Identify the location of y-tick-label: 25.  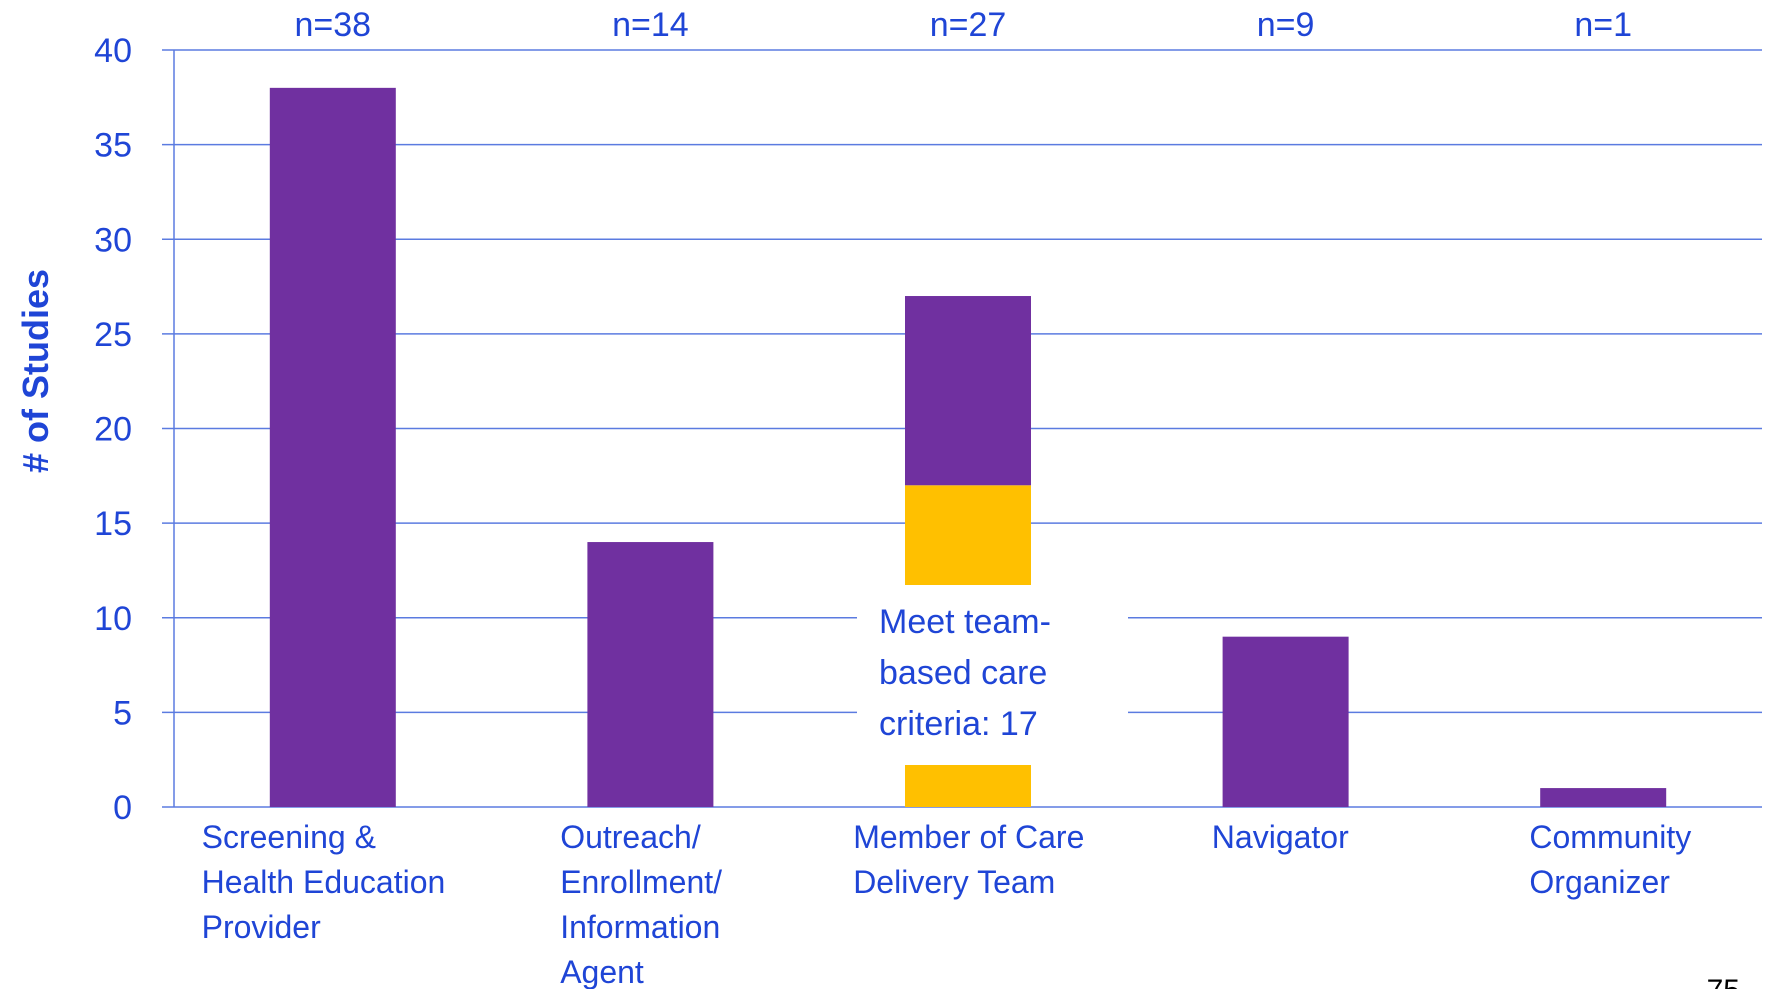
(113, 335).